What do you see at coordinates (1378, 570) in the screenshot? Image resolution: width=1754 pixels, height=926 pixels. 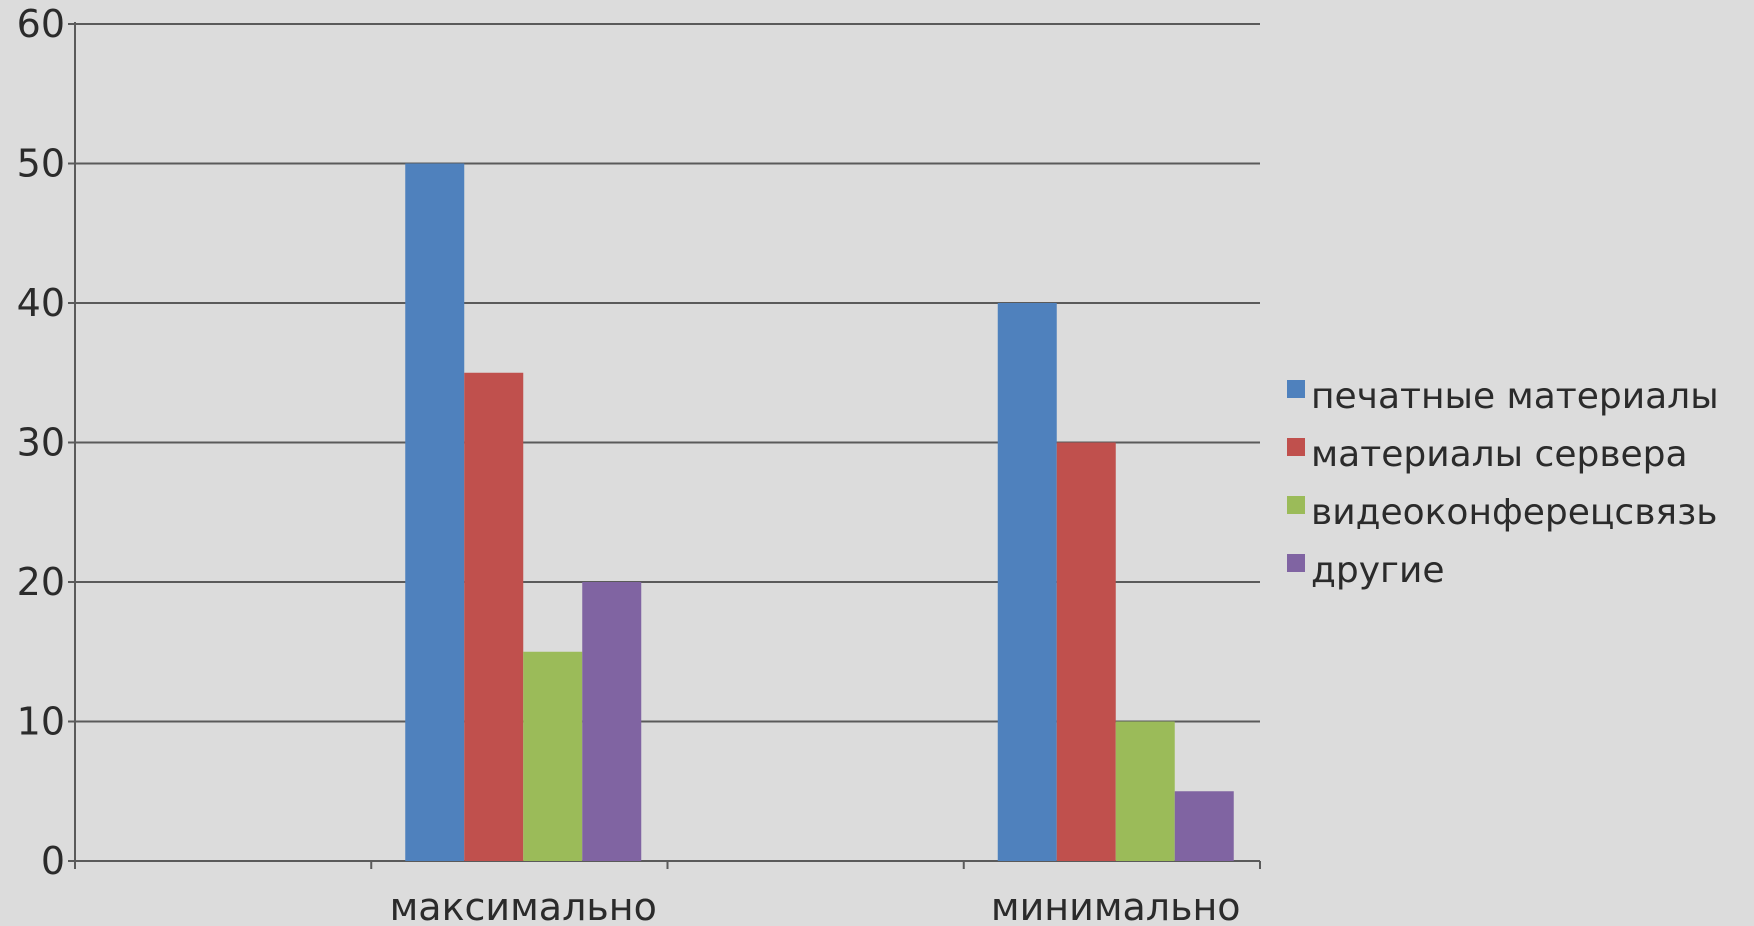 I see `legend-label: другие` at bounding box center [1378, 570].